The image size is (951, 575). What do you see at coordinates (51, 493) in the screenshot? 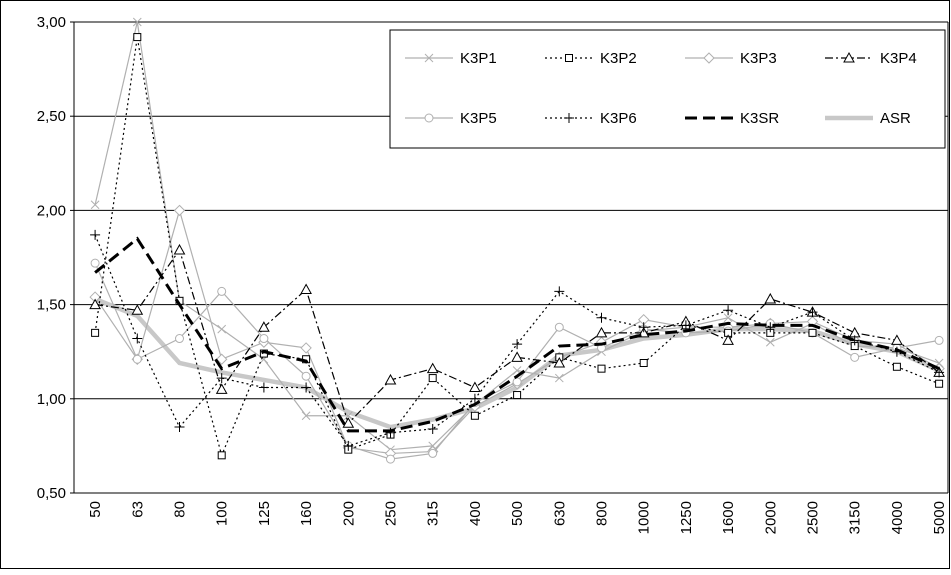
I see `y-tick-label: 0,50` at bounding box center [51, 493].